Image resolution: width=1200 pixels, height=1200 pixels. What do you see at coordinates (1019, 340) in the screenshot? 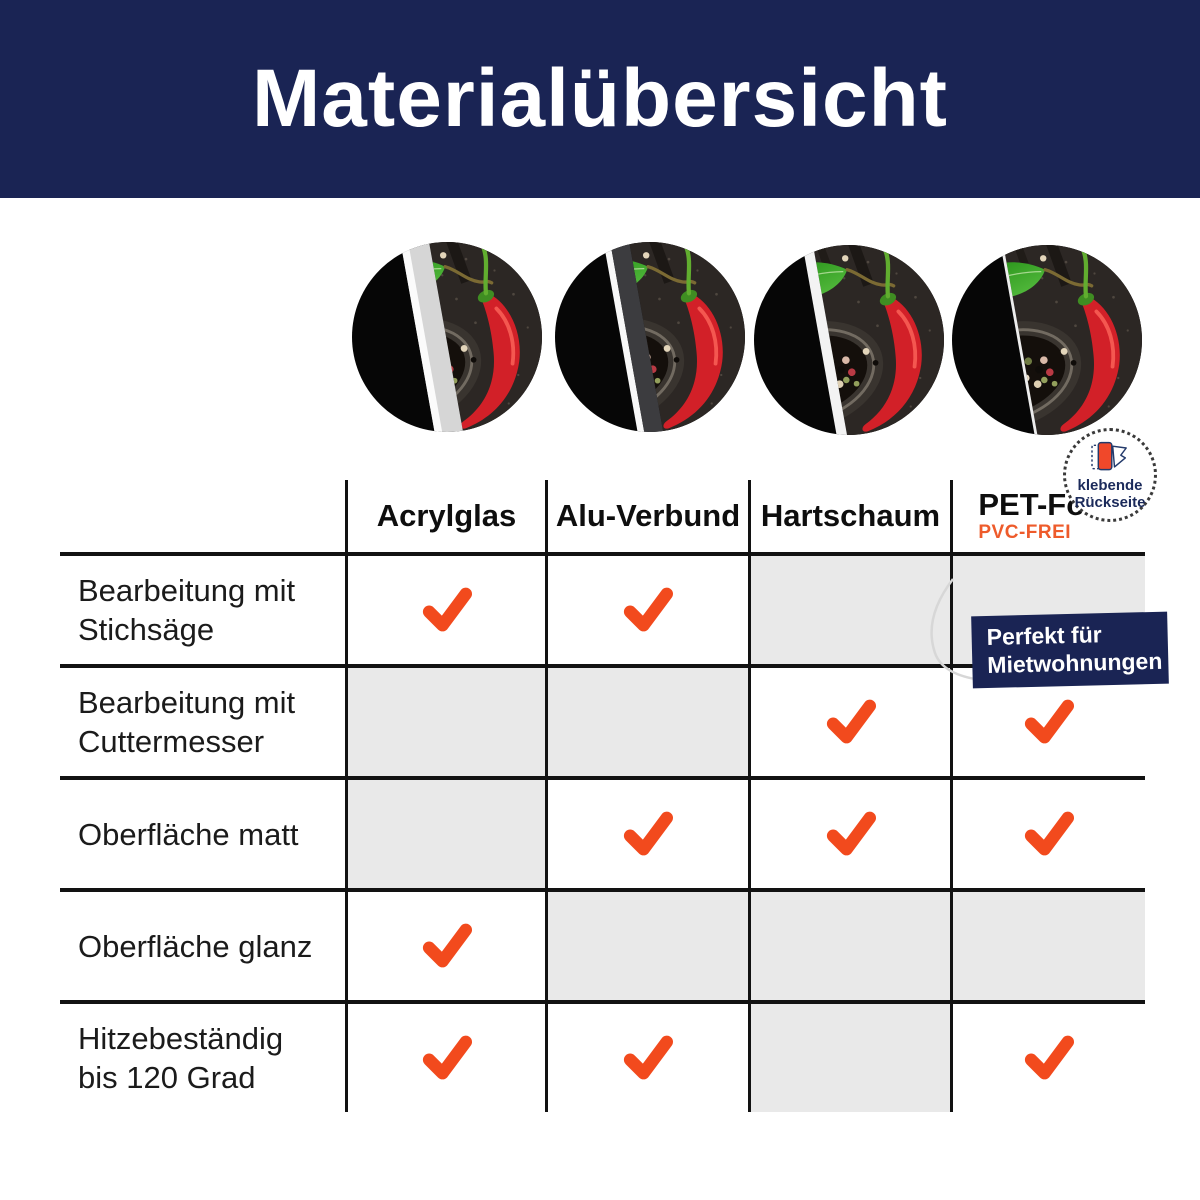
I see `pet-edge-stripe` at bounding box center [1019, 340].